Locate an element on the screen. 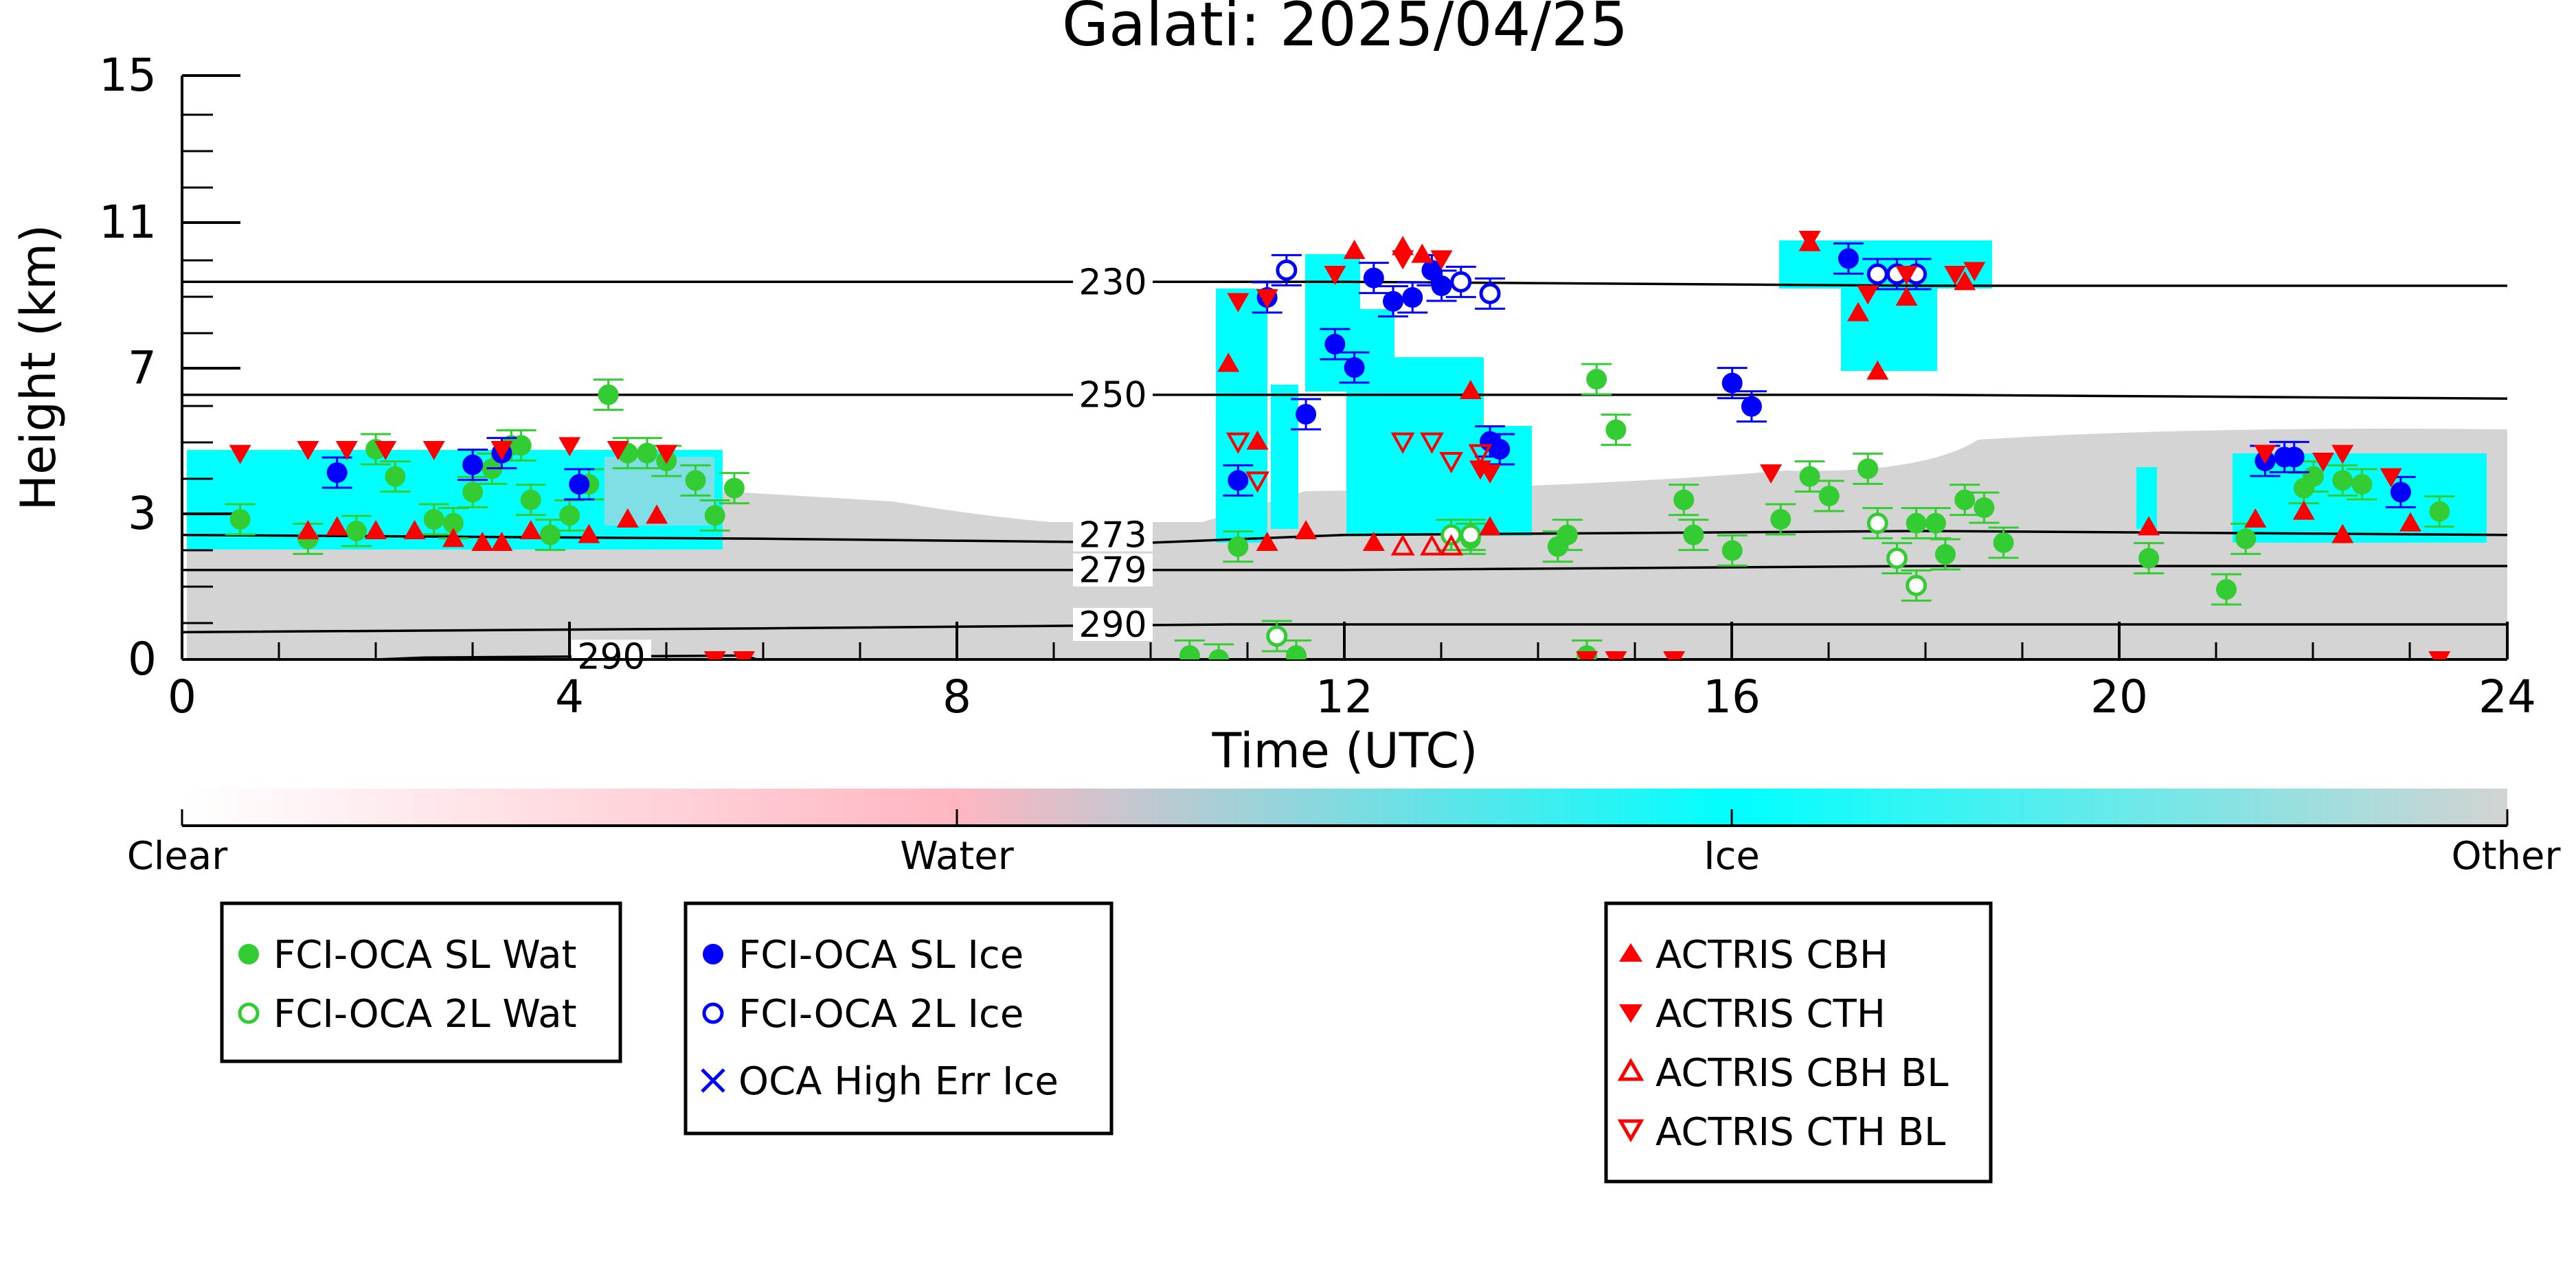 Image resolution: width=2576 pixels, height=1288 pixels. series-fci-oca-2l-wat is located at coordinates (1596, 580).